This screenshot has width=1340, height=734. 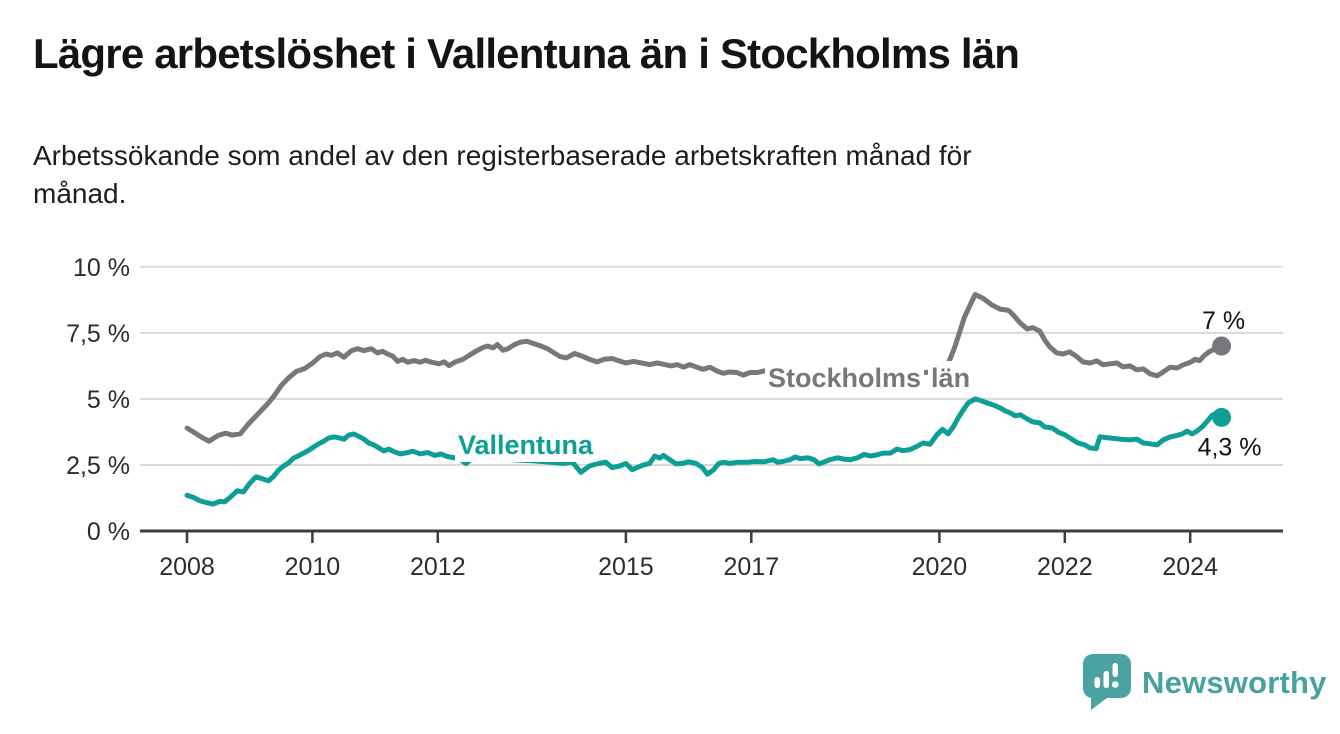 What do you see at coordinates (438, 567) in the screenshot?
I see `x-axis-label-2012: 2012` at bounding box center [438, 567].